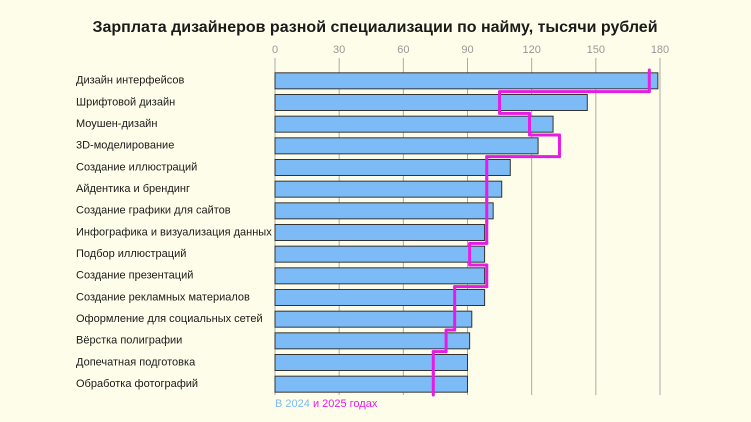 This screenshot has height=422, width=751. Describe the element at coordinates (125, 102) in the screenshot. I see `category-label: Шрифтовой дизайн` at that location.